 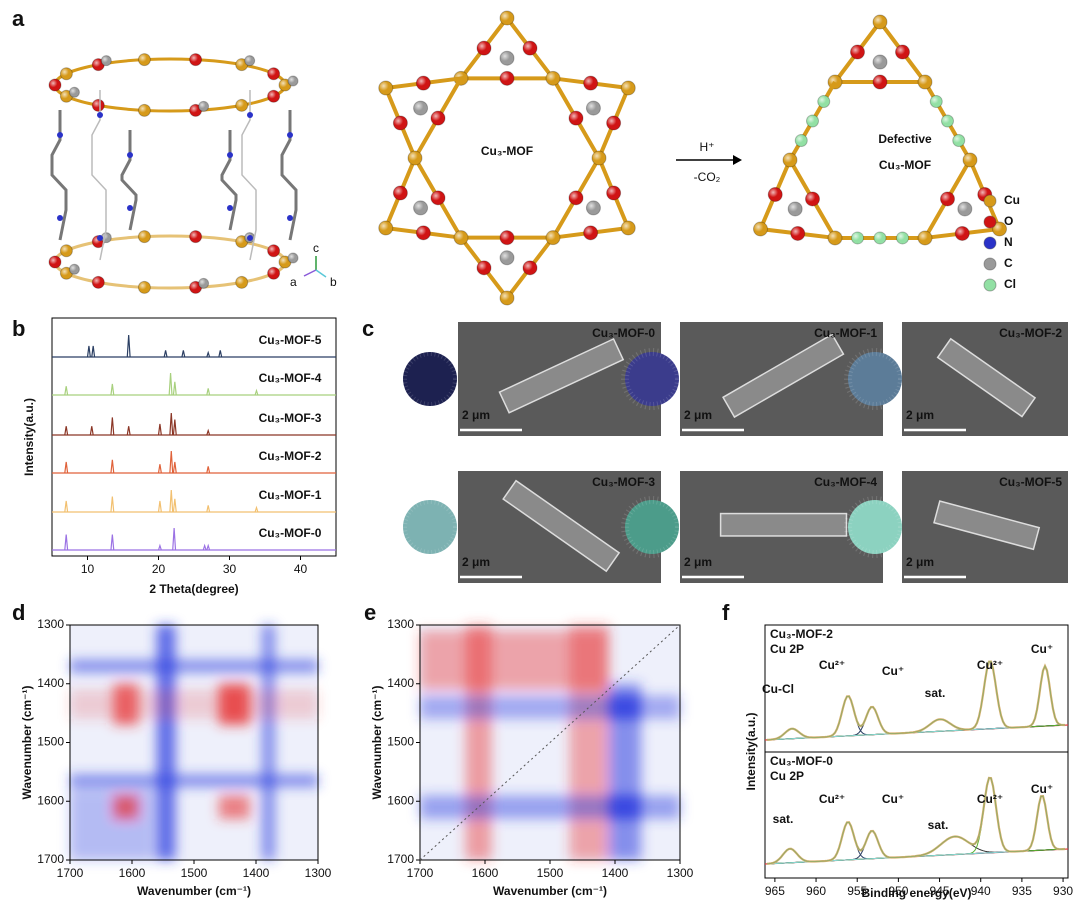 What do you see at coordinates (1008, 242) in the screenshot?
I see `legend-label: N` at bounding box center [1008, 242].